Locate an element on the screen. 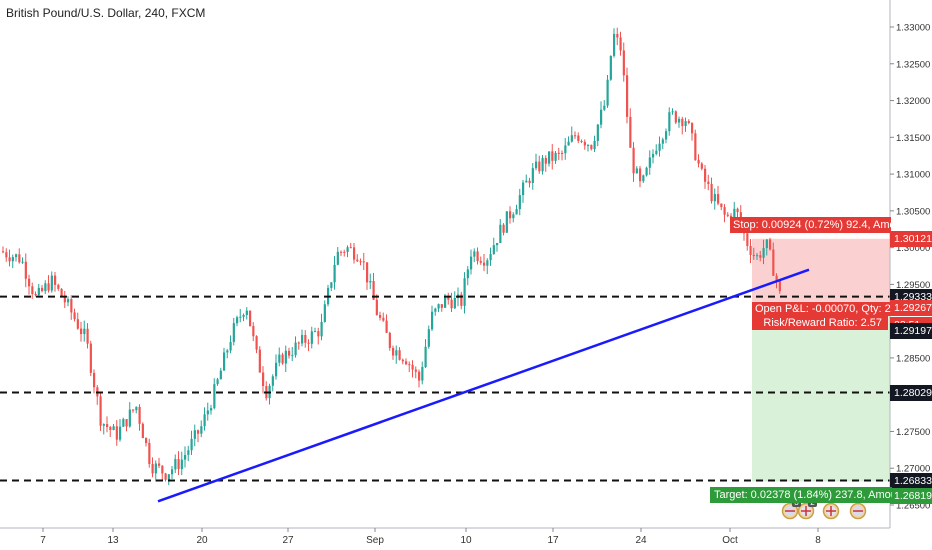 The width and height of the screenshot is (932, 550). price-tick-label: 1.27500 is located at coordinates (913, 432).